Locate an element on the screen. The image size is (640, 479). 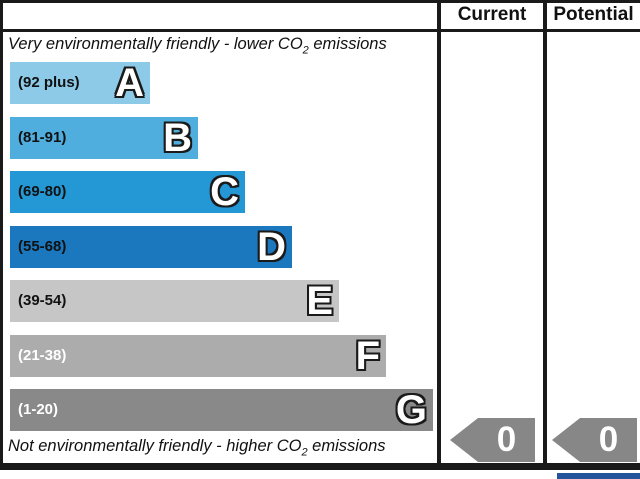
band-c-range: (69-80) is located at coordinates (42, 191).